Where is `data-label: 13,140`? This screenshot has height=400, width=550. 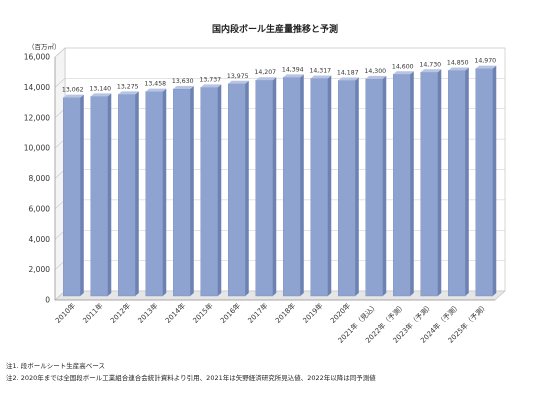
data-label: 13,140 is located at coordinates (100, 88).